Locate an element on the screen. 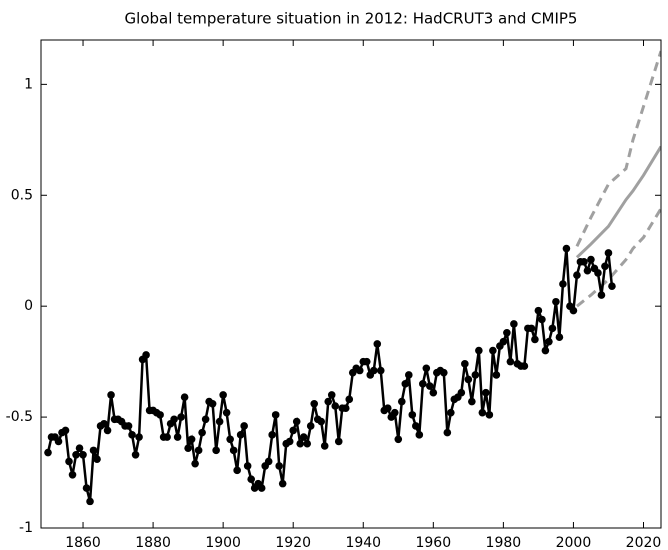 Image resolution: width=668 pixels, height=550 pixels. x-tick-label: 2020 is located at coordinates (644, 542).